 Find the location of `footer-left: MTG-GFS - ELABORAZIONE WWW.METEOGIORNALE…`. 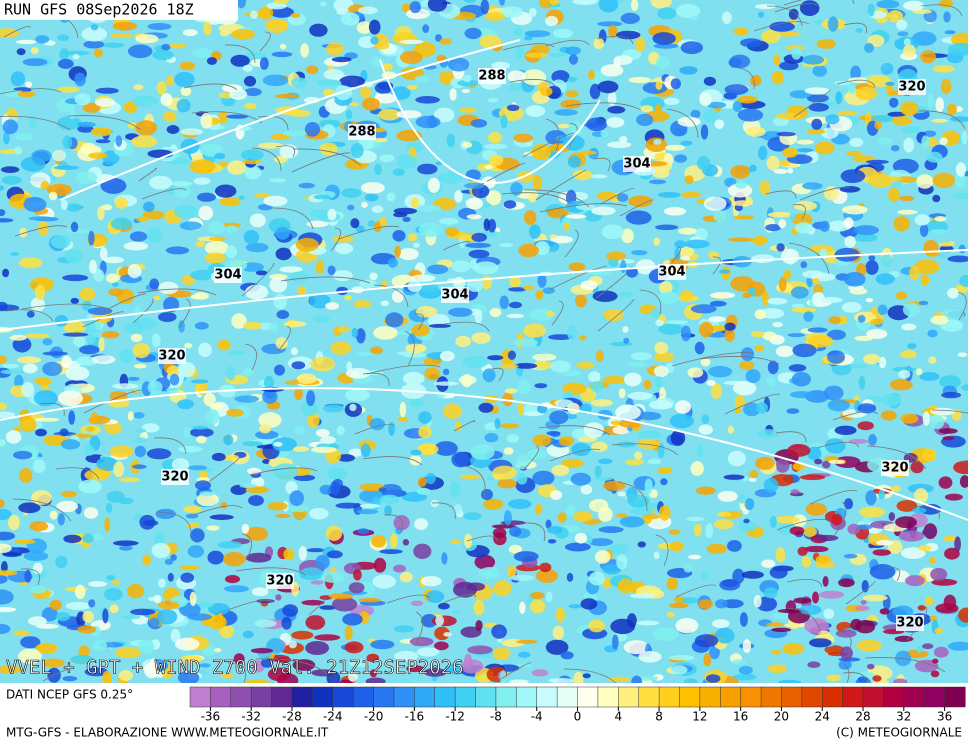

footer-left: MTG-GFS - ELABORAZIONE WWW.METEOGIORNALE… is located at coordinates (167, 733).